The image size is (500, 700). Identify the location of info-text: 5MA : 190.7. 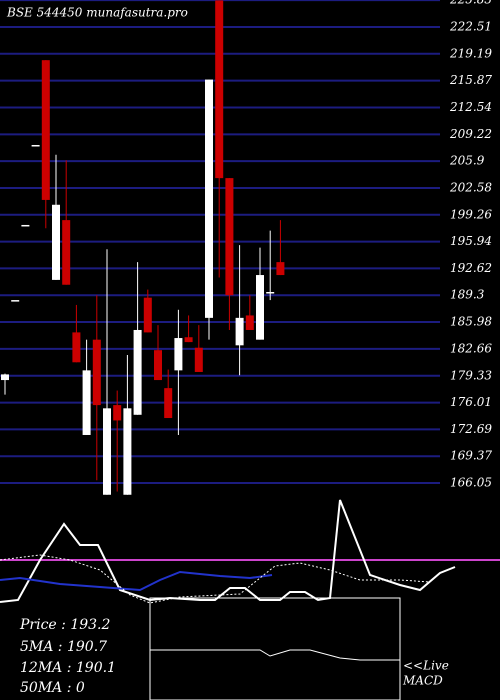
(63, 647).